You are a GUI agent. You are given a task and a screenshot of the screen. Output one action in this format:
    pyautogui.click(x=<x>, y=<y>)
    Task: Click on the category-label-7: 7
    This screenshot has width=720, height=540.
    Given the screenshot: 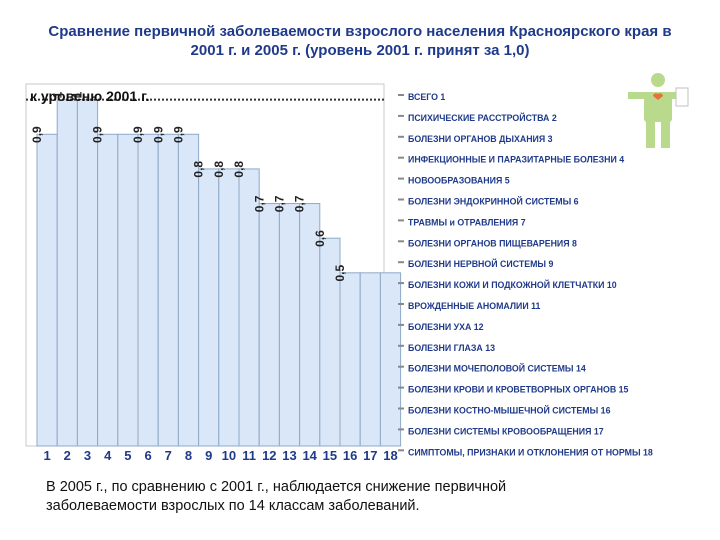 What is the action you would take?
    pyautogui.click(x=168, y=455)
    